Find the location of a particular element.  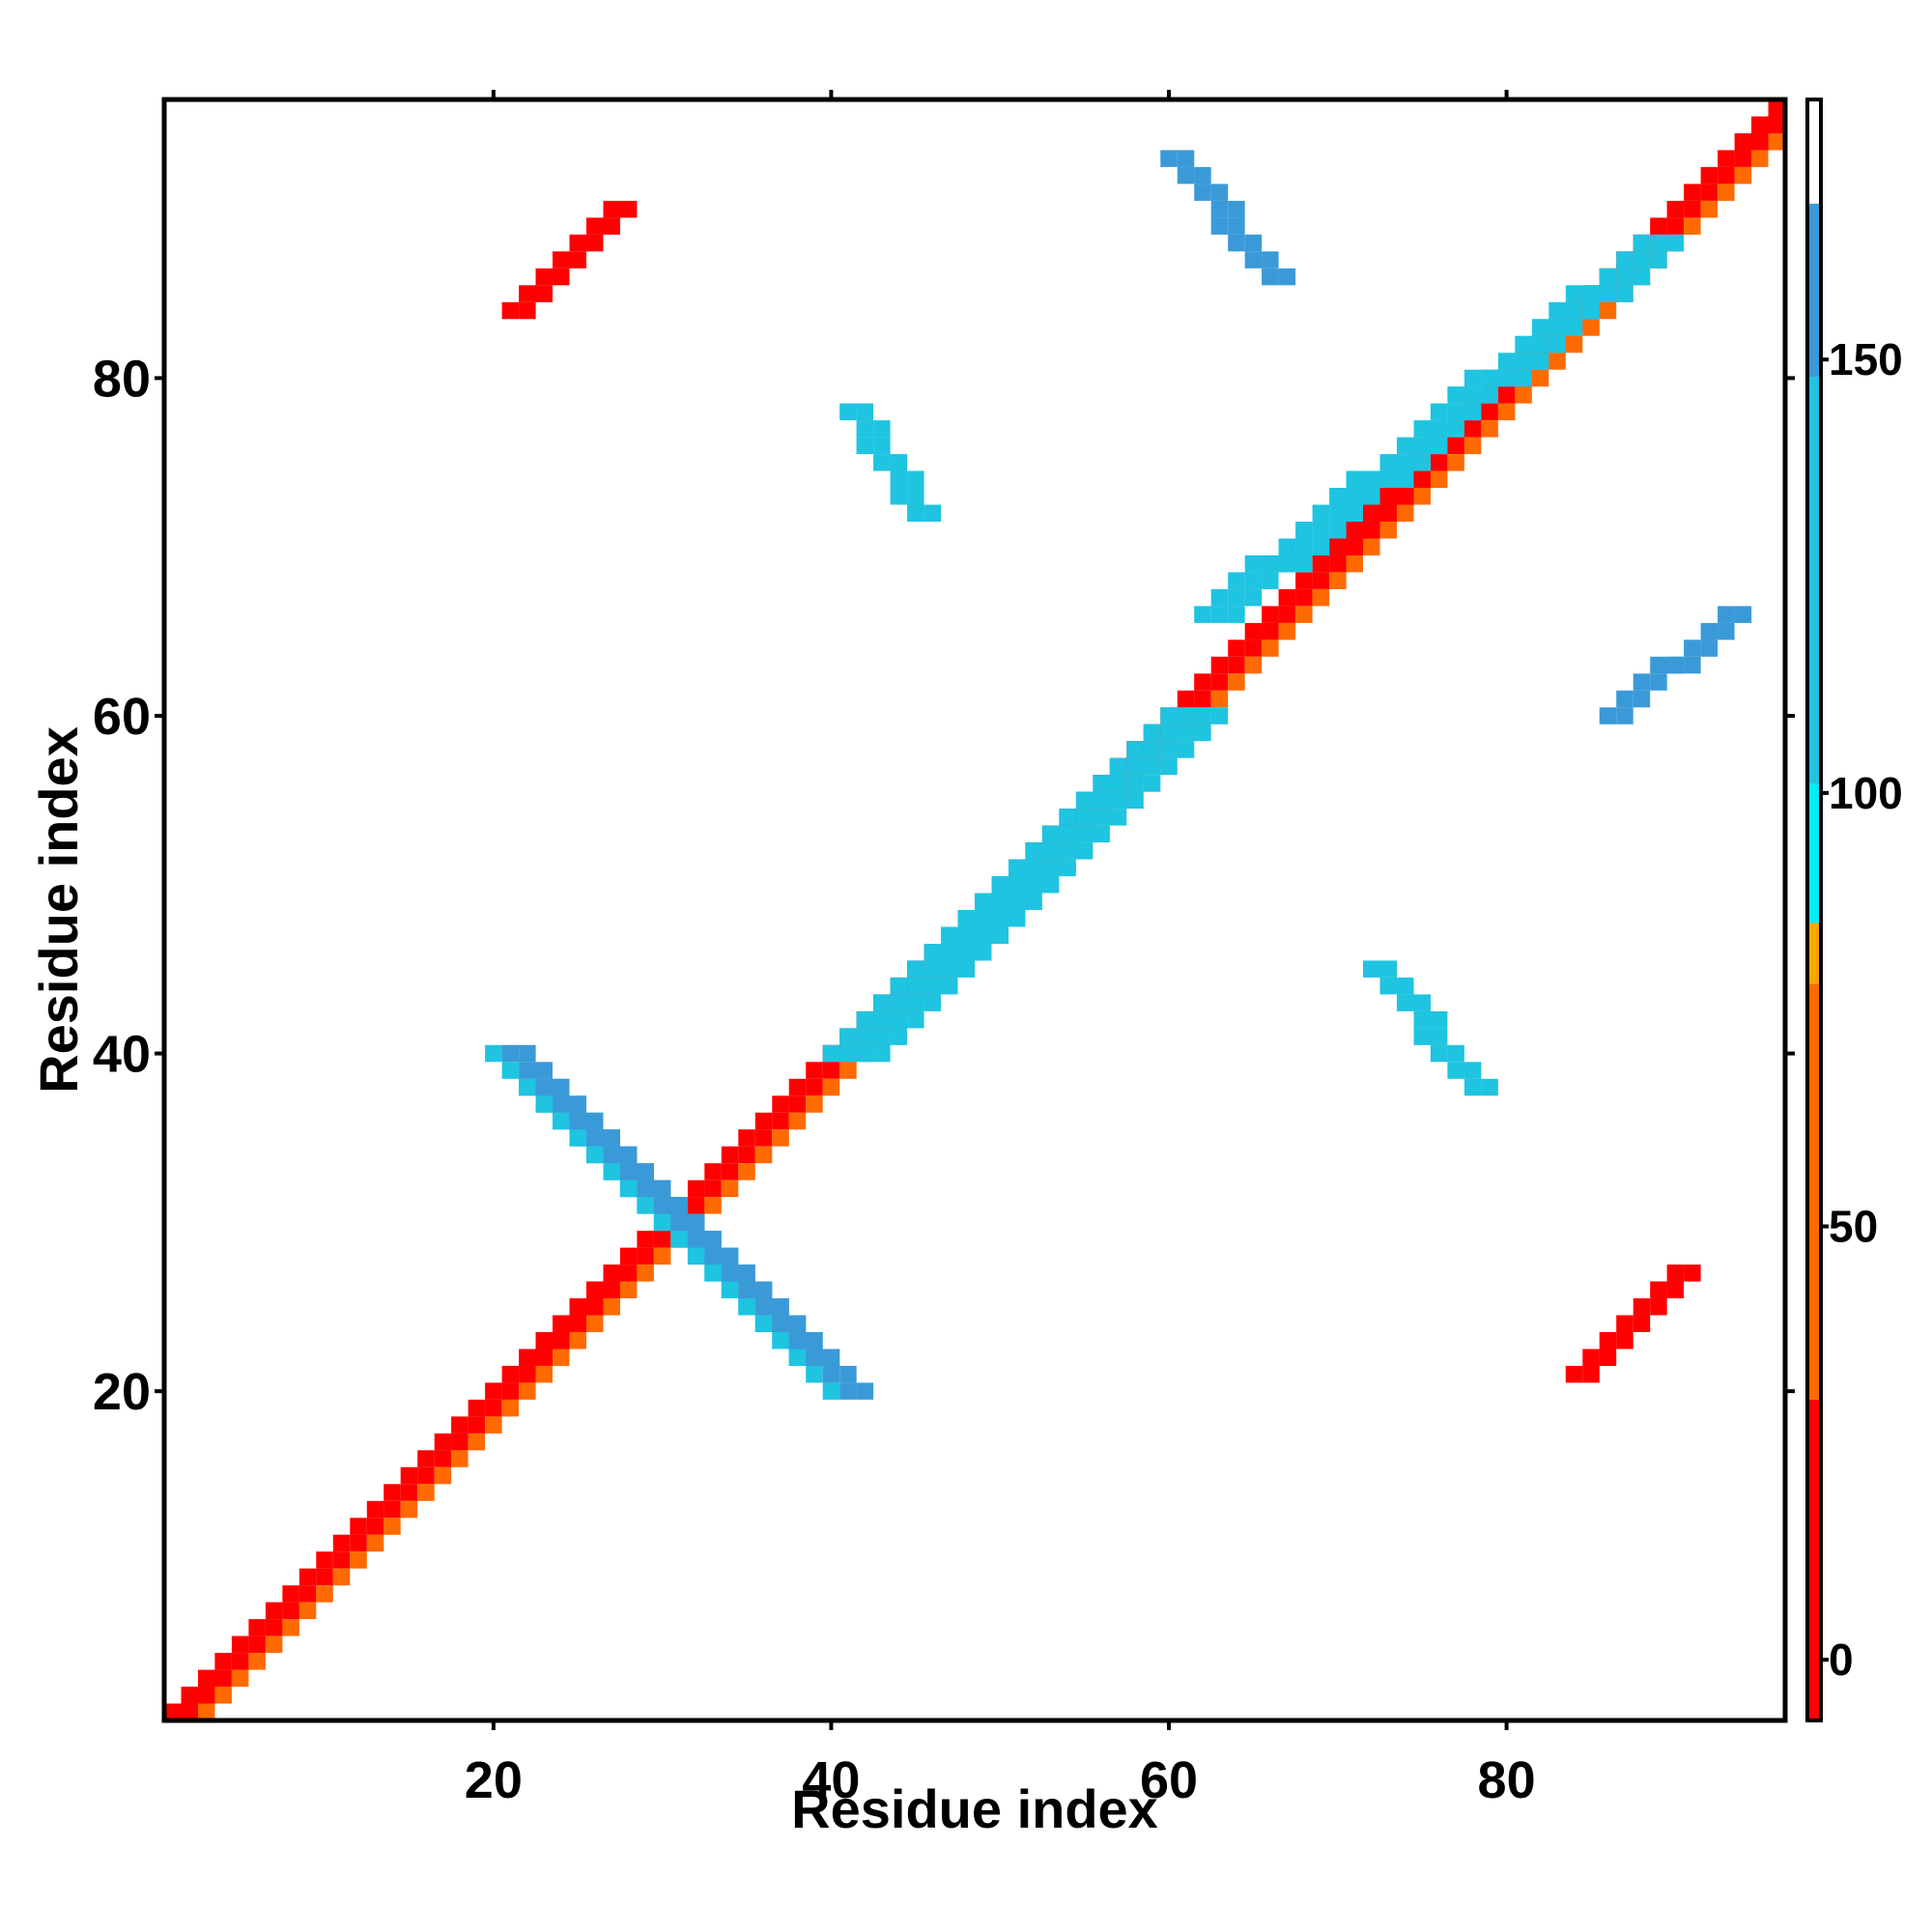

colorbar-band is located at coordinates (1814, 580).